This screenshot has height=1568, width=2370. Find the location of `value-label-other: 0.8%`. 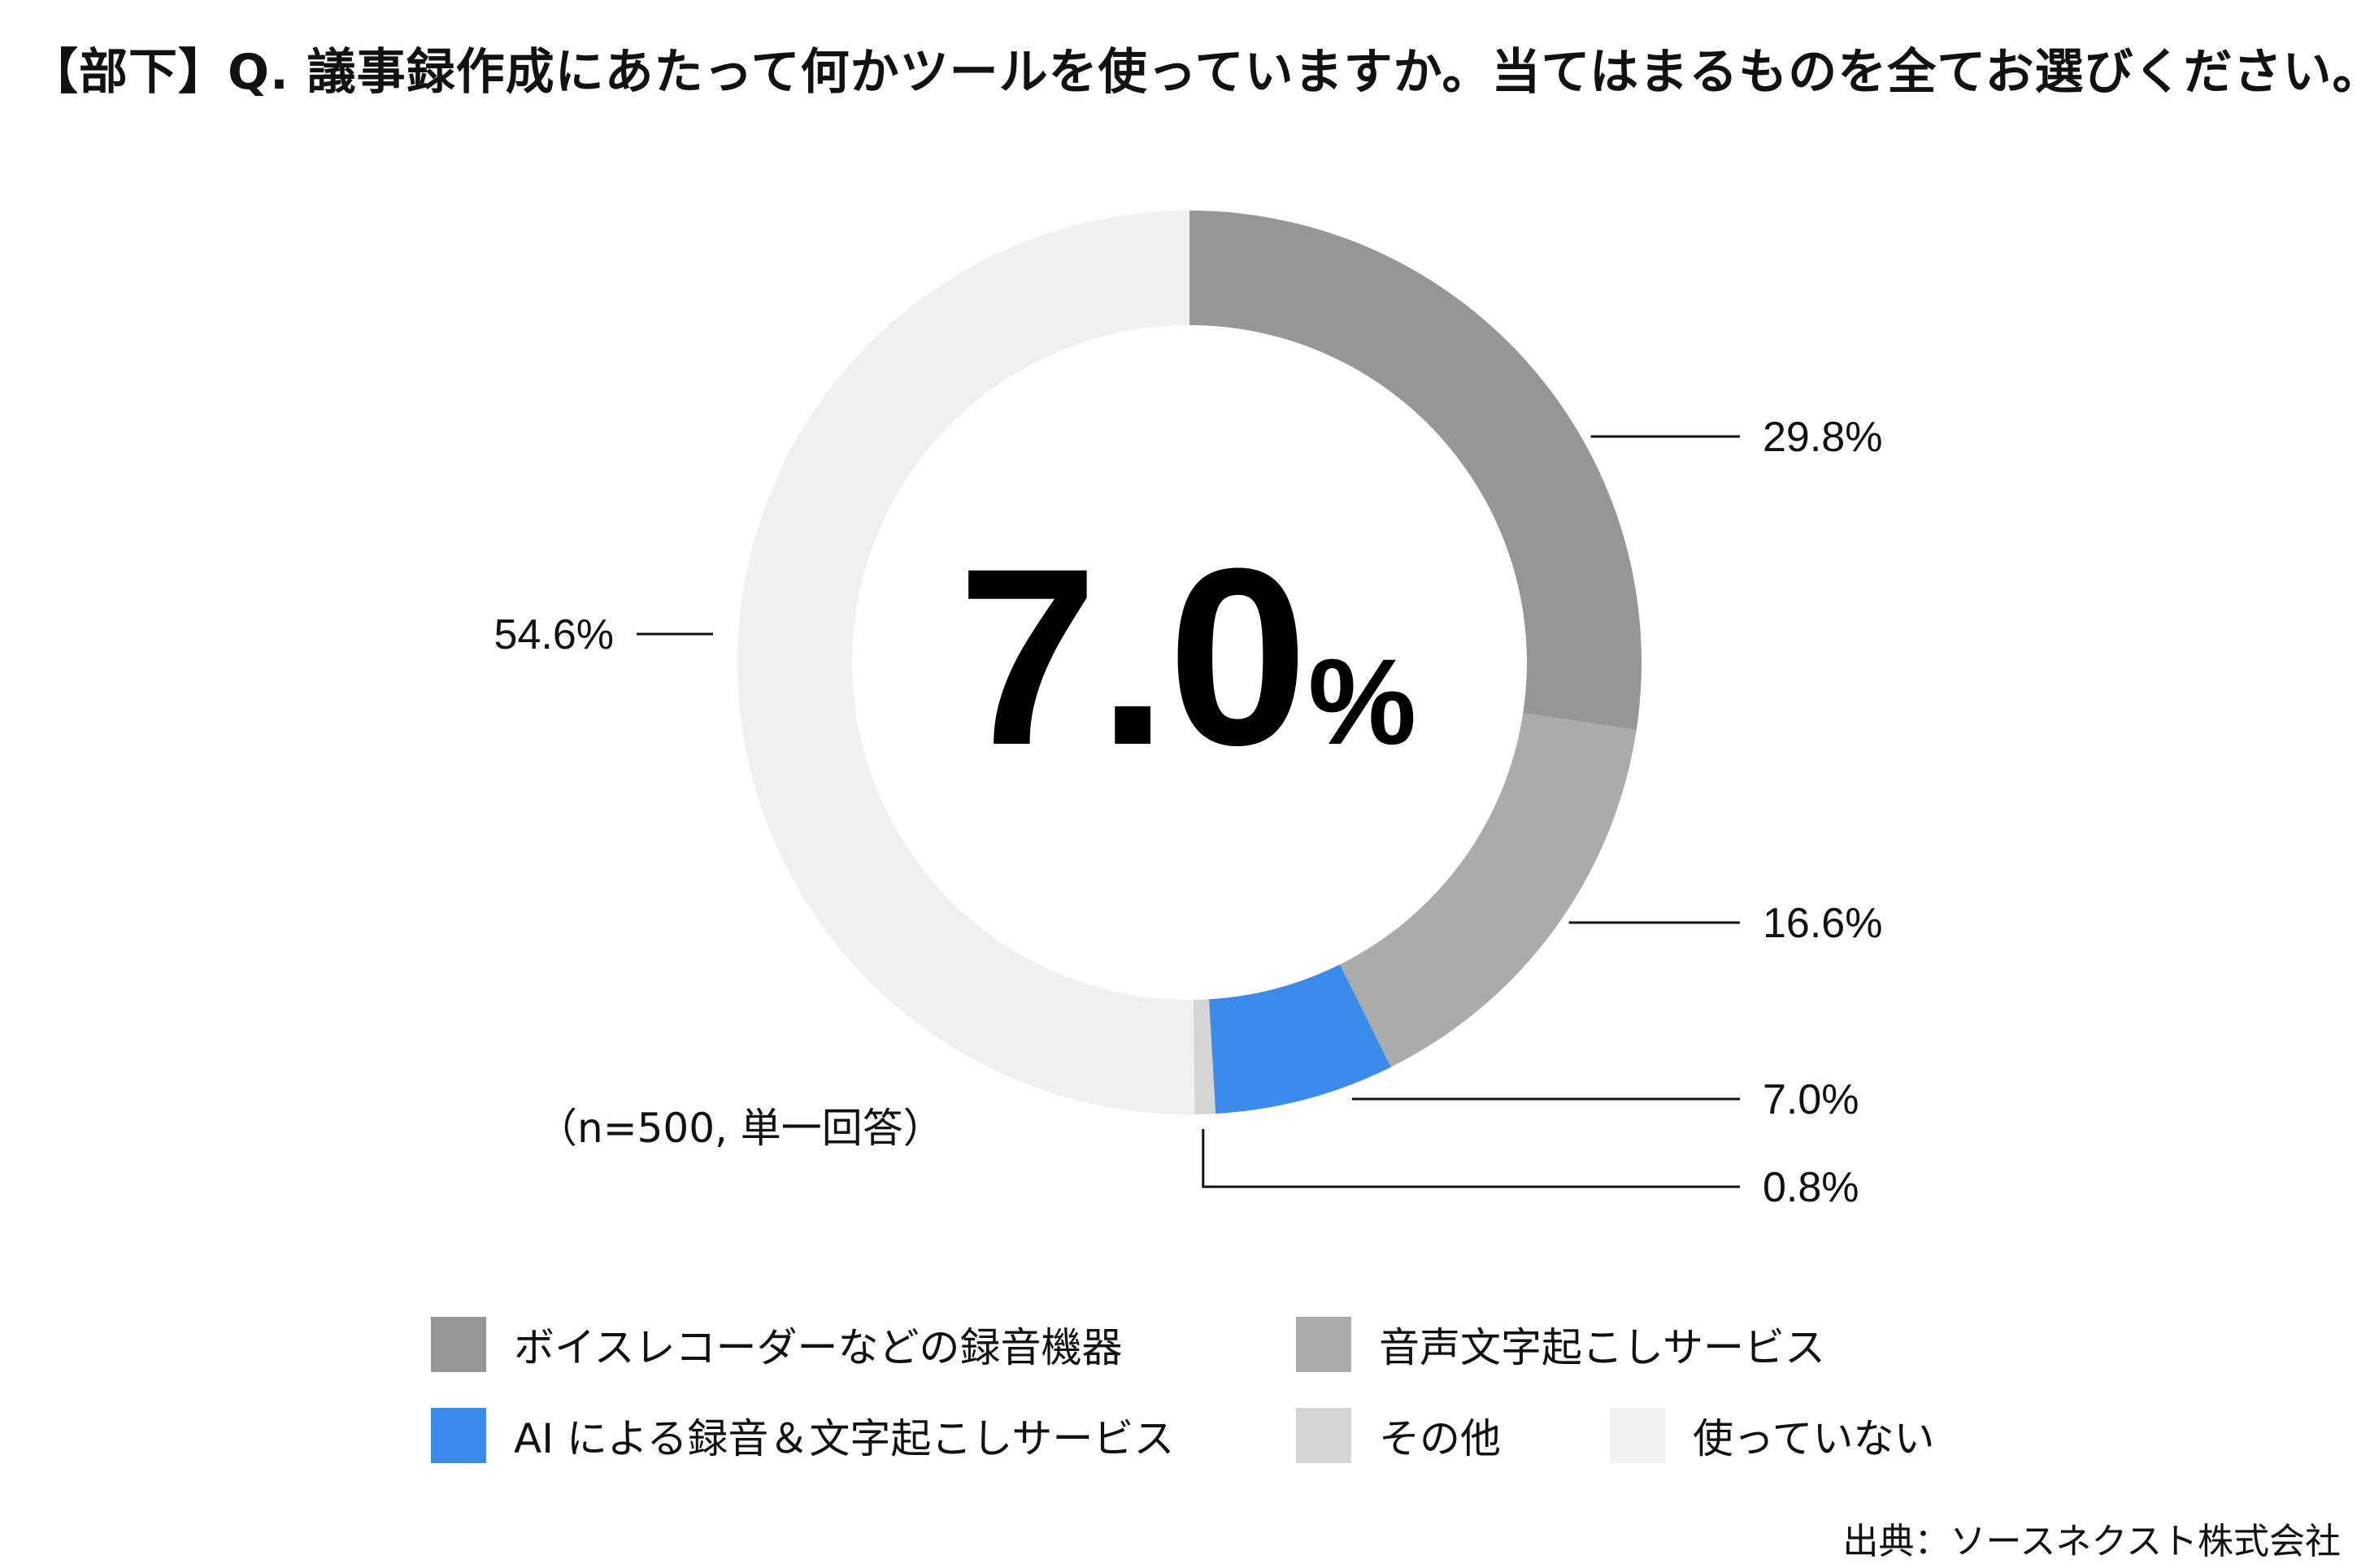

value-label-other: 0.8% is located at coordinates (1811, 1187).